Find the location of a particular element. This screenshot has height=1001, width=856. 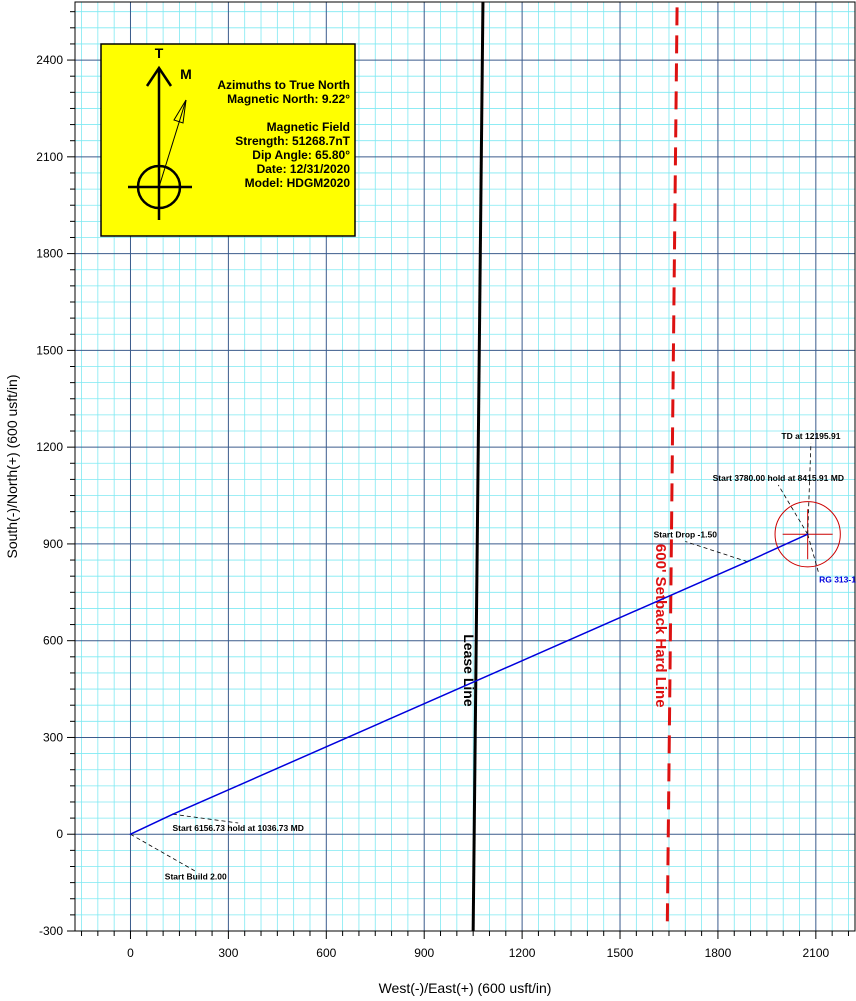

annotation-label: Start 6156.73 hold at 1036.73 MD is located at coordinates (238, 828).